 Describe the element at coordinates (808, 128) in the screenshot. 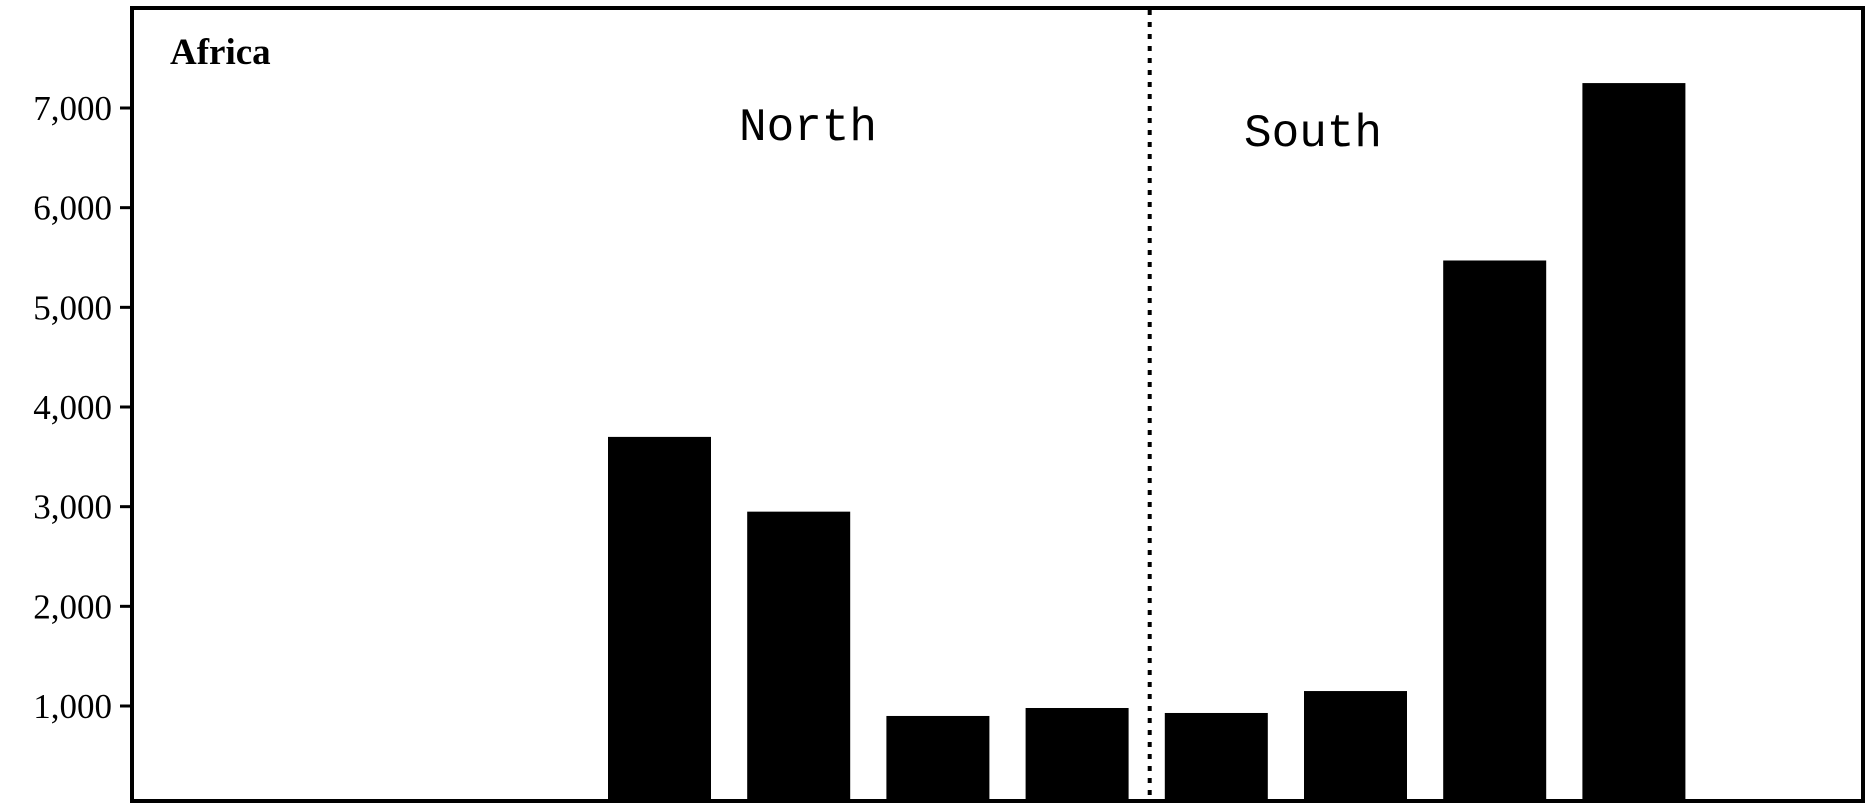

I see `region-label-north: North` at that location.